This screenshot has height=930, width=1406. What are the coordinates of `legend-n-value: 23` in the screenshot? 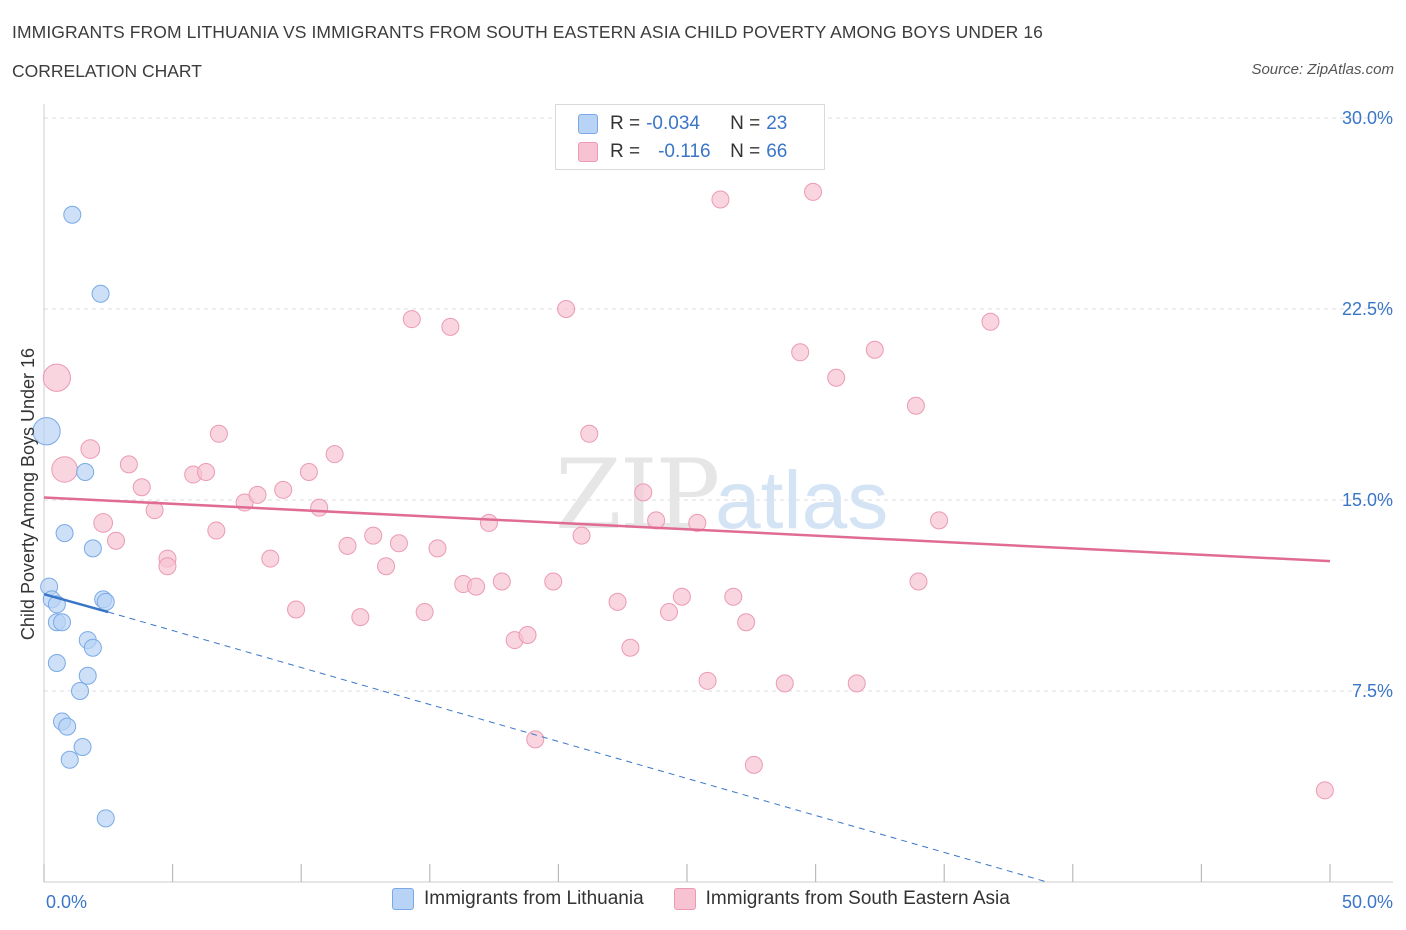 It's located at (777, 123).